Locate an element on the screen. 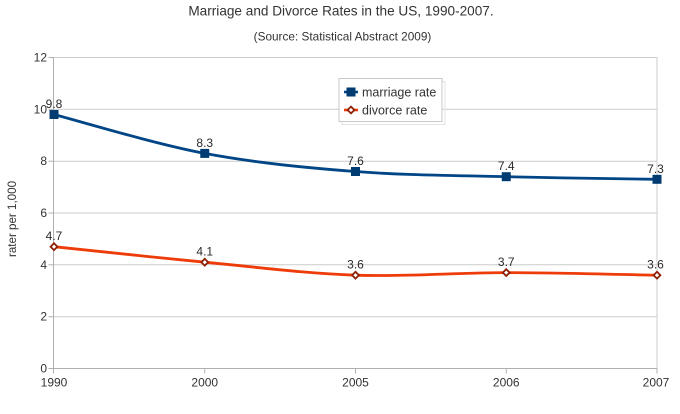  svg-text: 6 is located at coordinates (43, 213).